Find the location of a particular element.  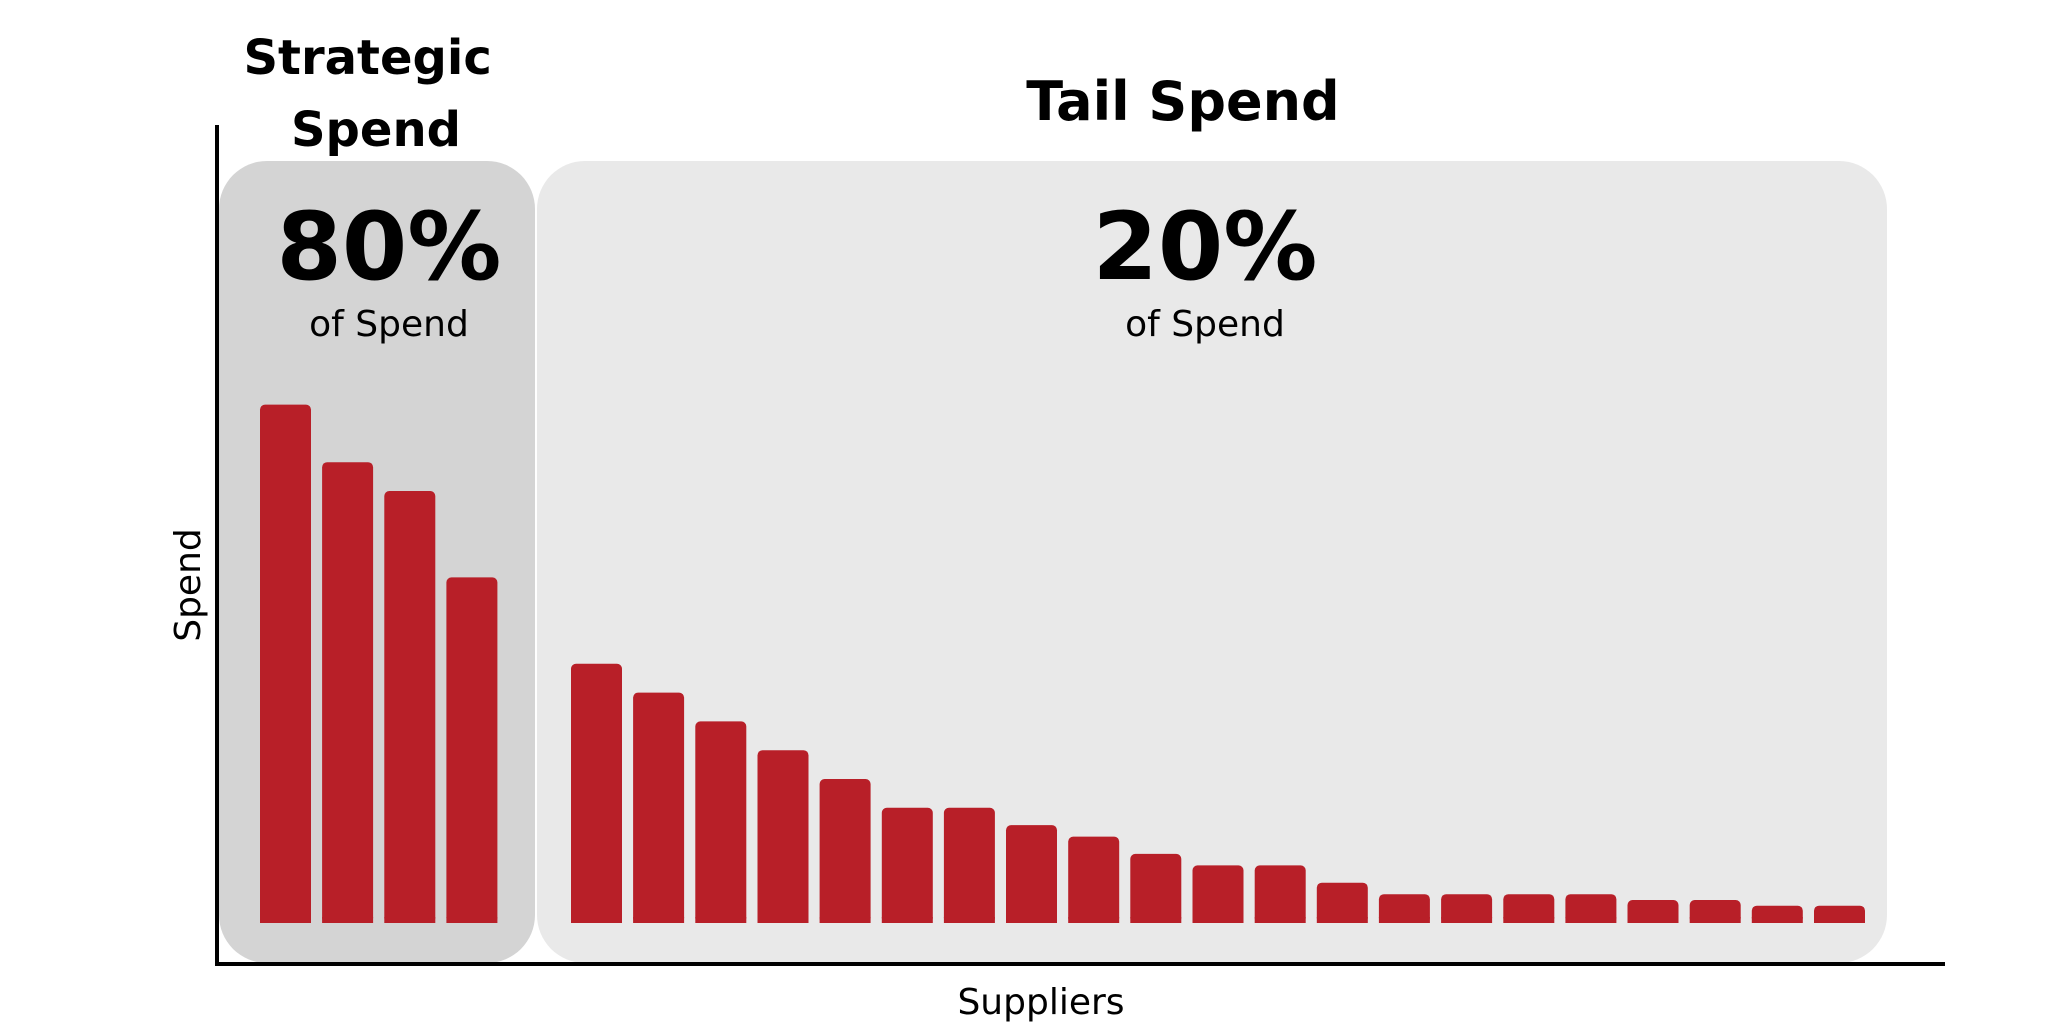

strategic-percent-label: of Spend is located at coordinates (389, 324).